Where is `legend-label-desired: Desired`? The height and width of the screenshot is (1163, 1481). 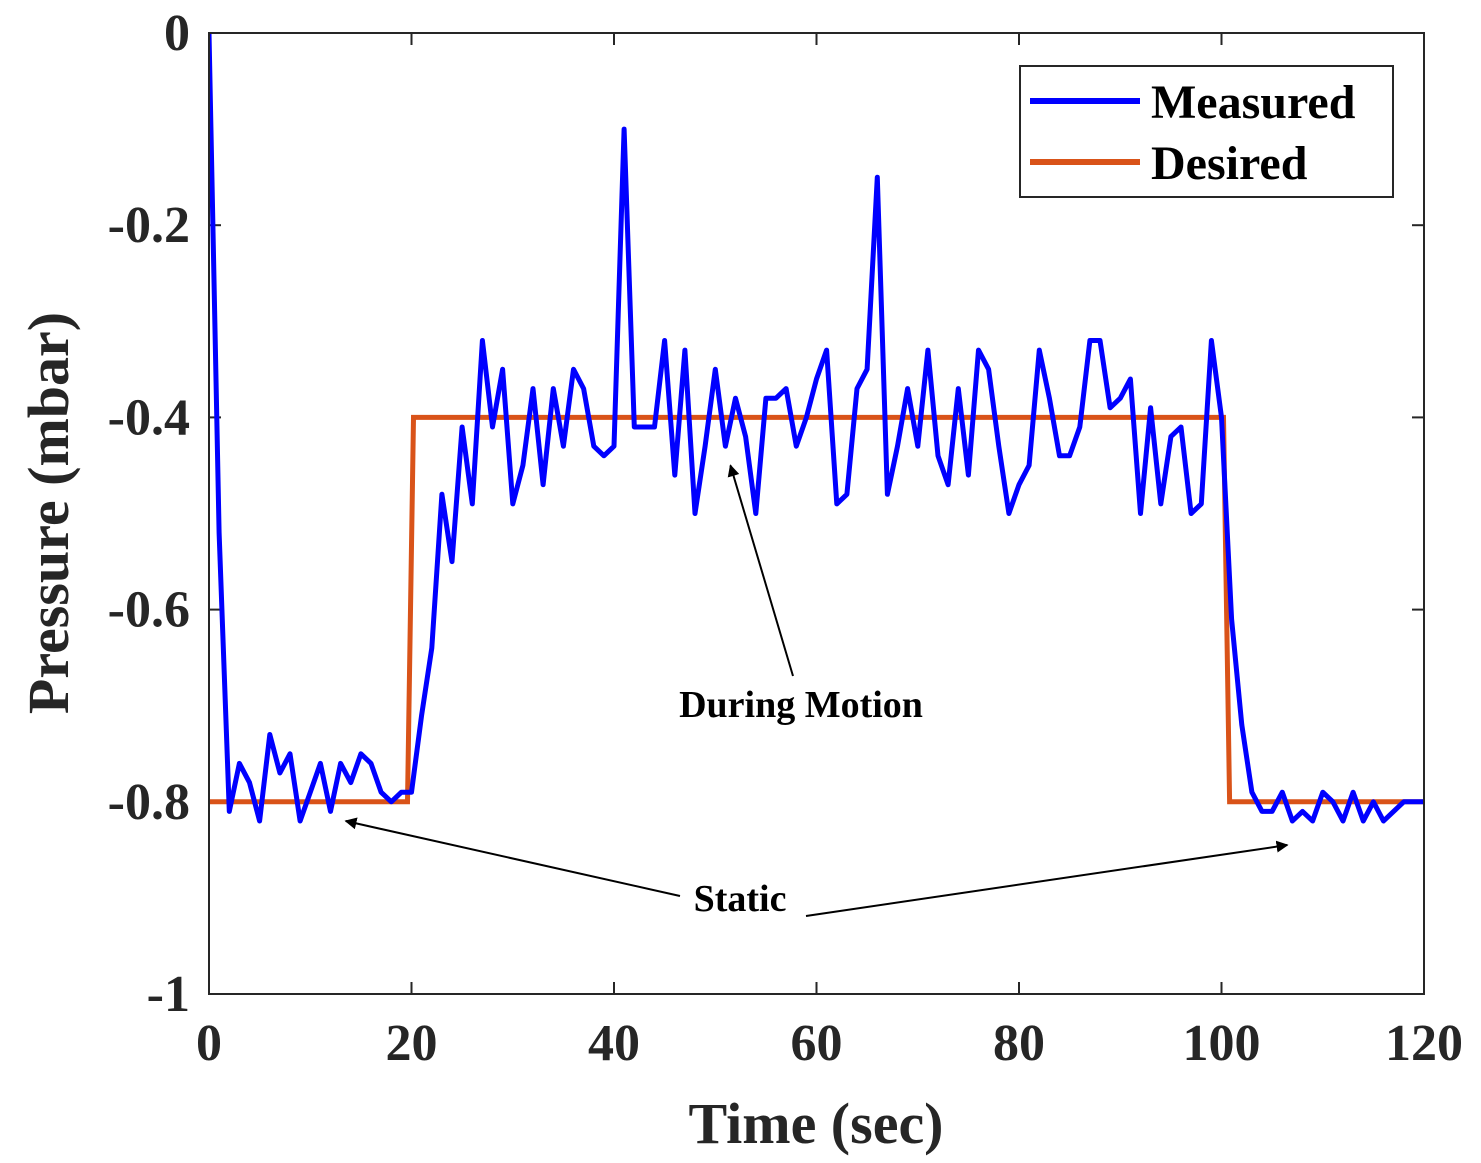
legend-label-desired: Desired is located at coordinates (1229, 163).